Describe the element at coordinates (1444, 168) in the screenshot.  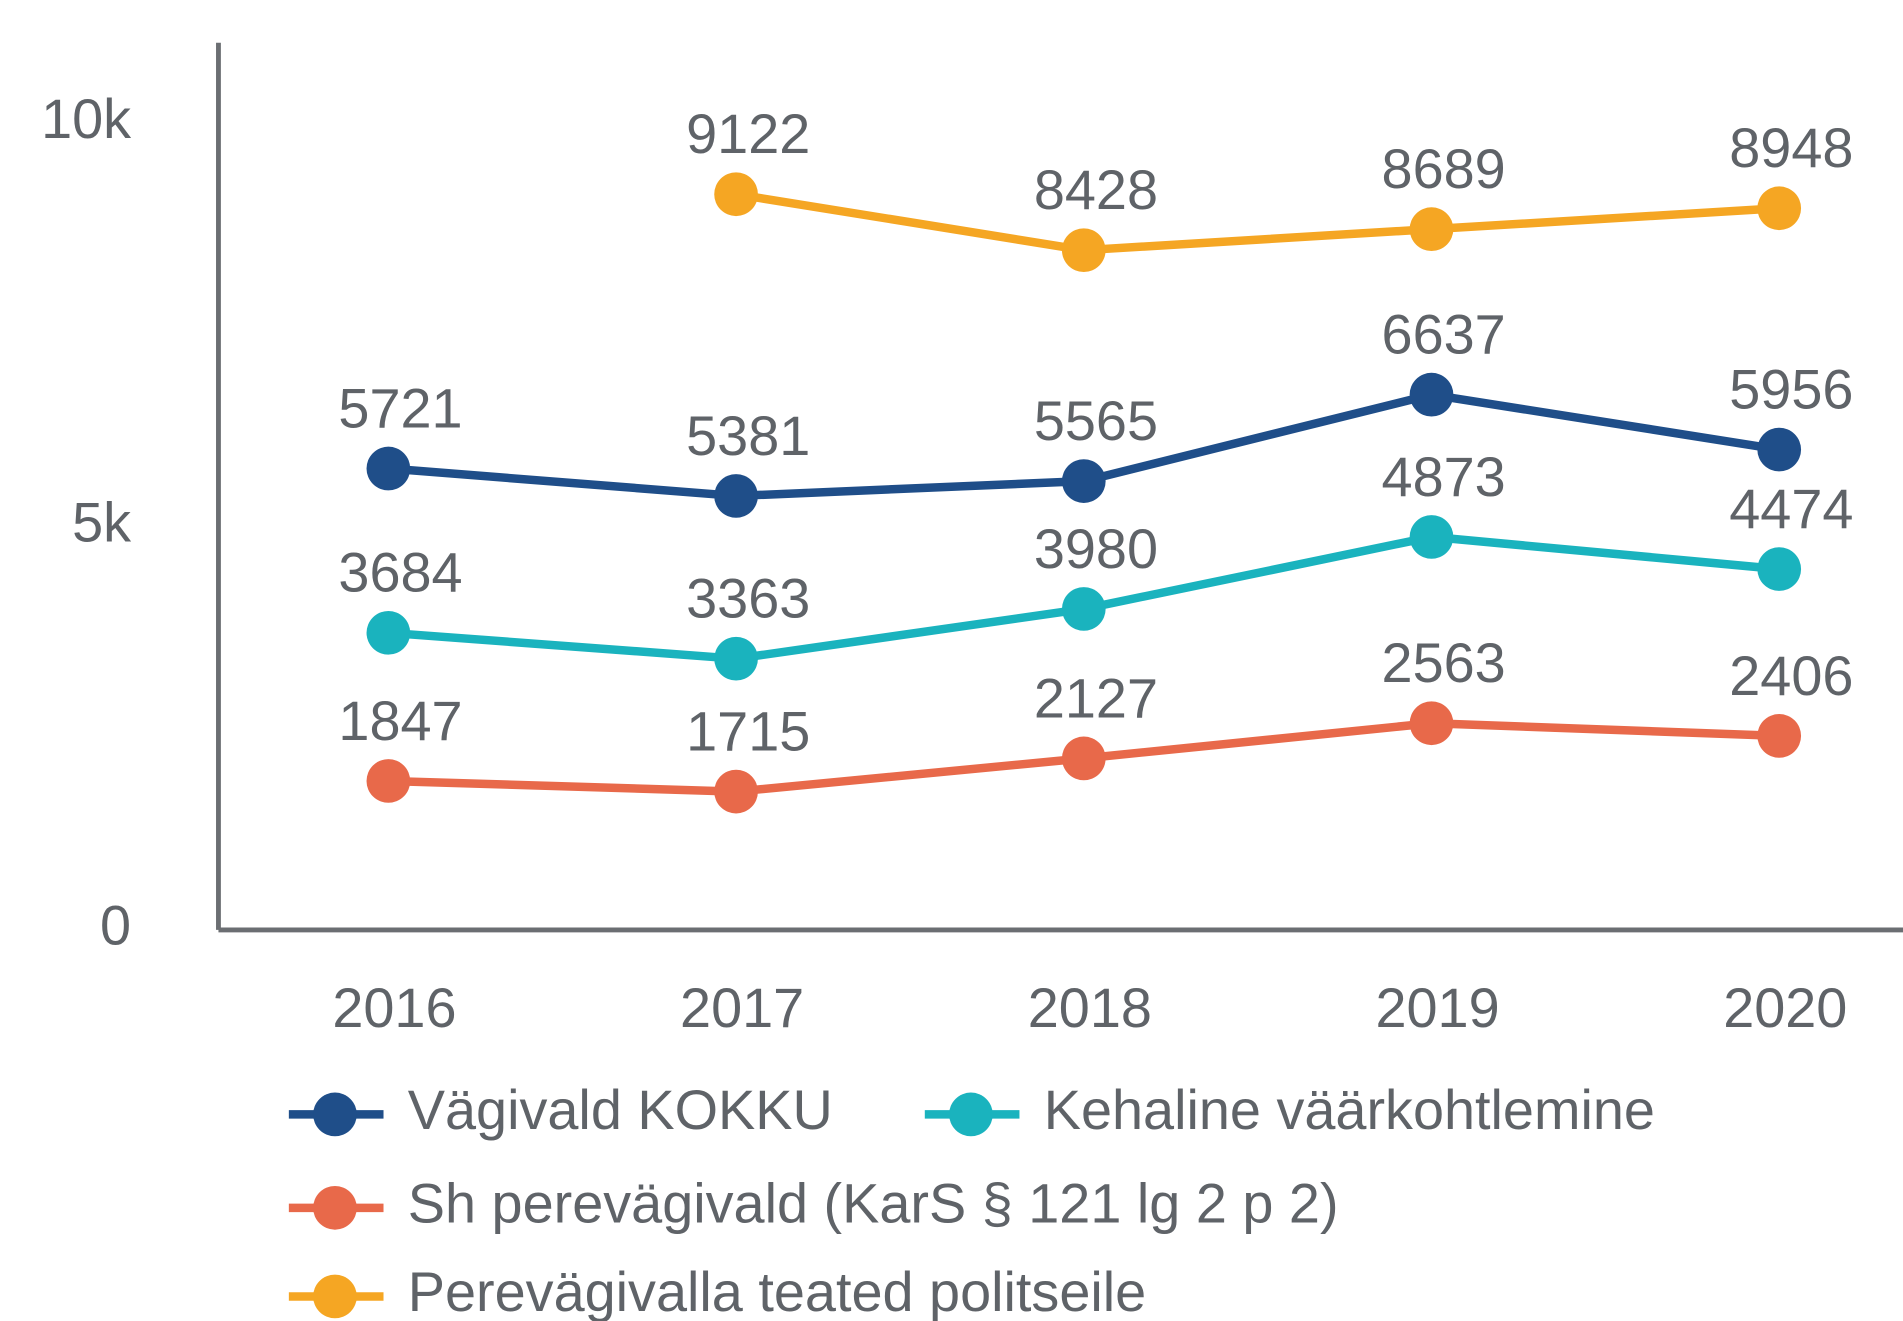
I see `data-label: 8689` at that location.